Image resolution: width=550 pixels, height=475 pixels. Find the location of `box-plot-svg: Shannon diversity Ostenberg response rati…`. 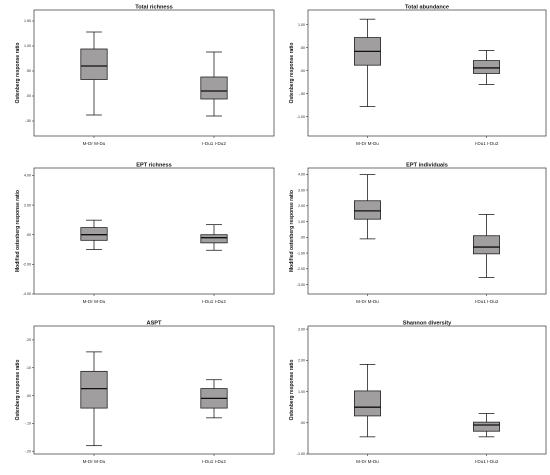

box-plot-svg: Shannon diversity Ostenberg response rati… is located at coordinates (418, 392).